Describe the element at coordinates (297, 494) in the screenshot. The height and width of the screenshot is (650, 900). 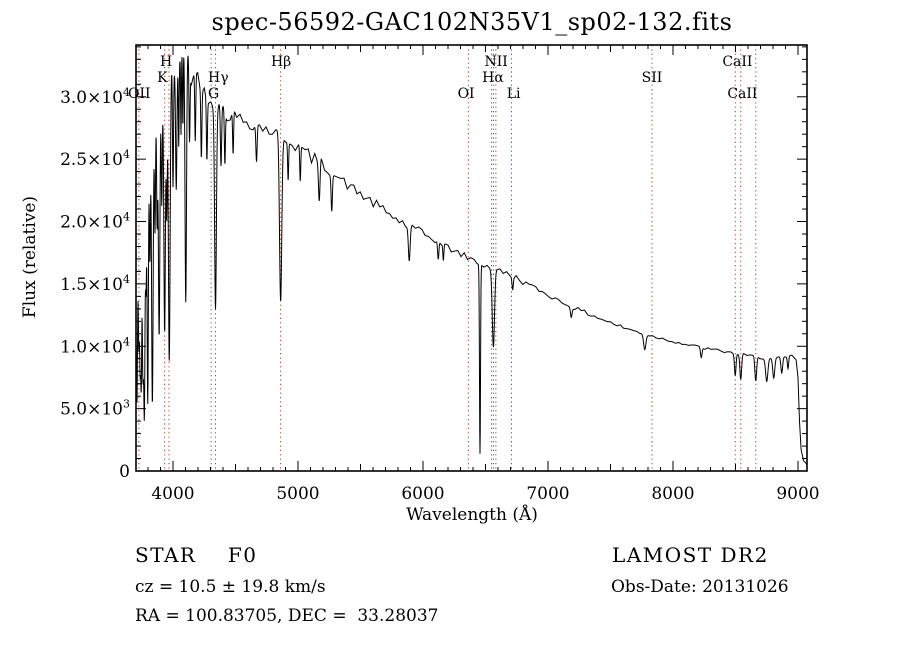
I see `x-tick-label: 5000` at that location.